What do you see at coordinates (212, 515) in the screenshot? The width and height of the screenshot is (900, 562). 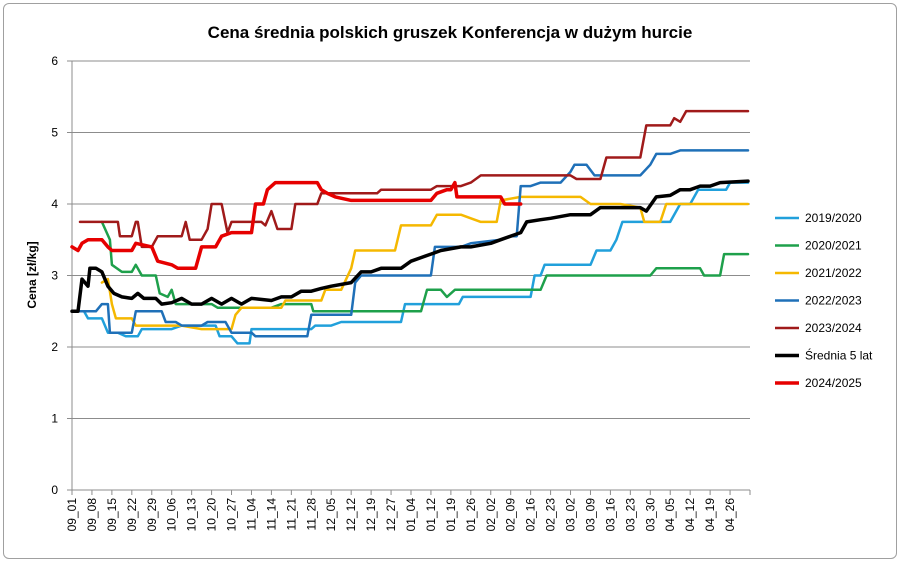 I see `x-tick-label: 10_20` at bounding box center [212, 515].